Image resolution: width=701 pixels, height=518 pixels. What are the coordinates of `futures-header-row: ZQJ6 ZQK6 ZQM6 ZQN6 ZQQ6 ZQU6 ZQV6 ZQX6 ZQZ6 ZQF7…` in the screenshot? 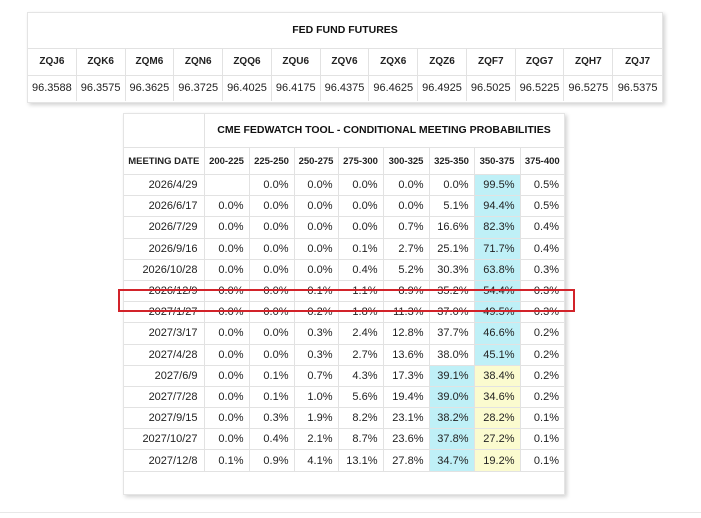 It's located at (345, 62).